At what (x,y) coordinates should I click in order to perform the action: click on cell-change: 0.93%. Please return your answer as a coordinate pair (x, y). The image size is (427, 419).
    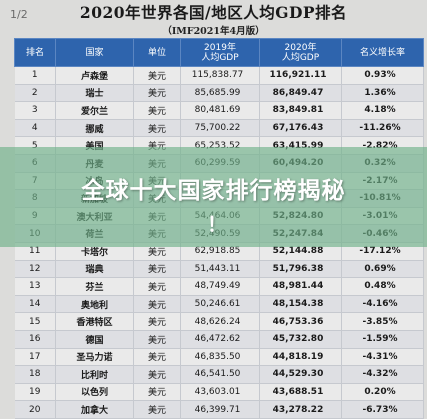
    Looking at the image, I should click on (382, 75).